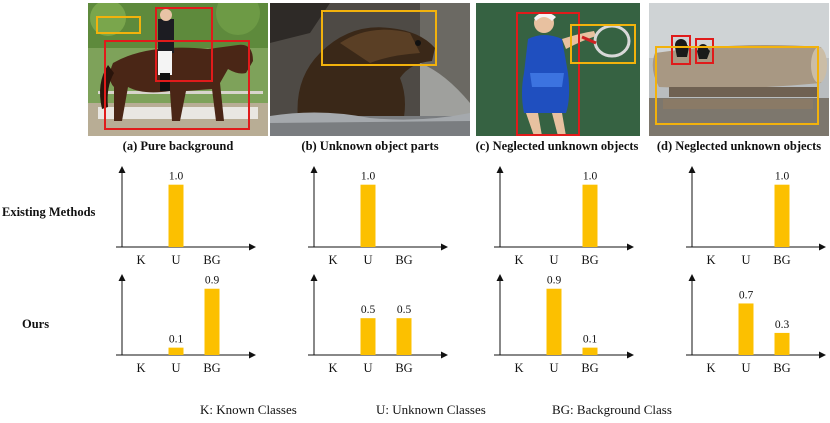  Describe the element at coordinates (431, 409) in the screenshot. I see `legend-unknown: U: Unknown Classes` at that location.